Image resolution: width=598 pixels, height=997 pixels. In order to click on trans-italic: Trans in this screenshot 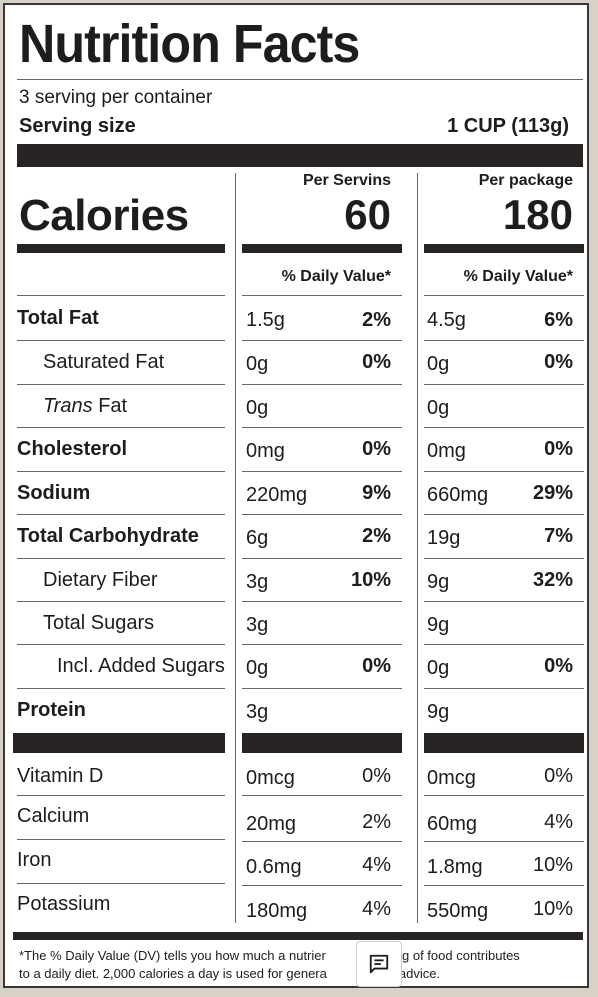, I will do `click(68, 406)`.